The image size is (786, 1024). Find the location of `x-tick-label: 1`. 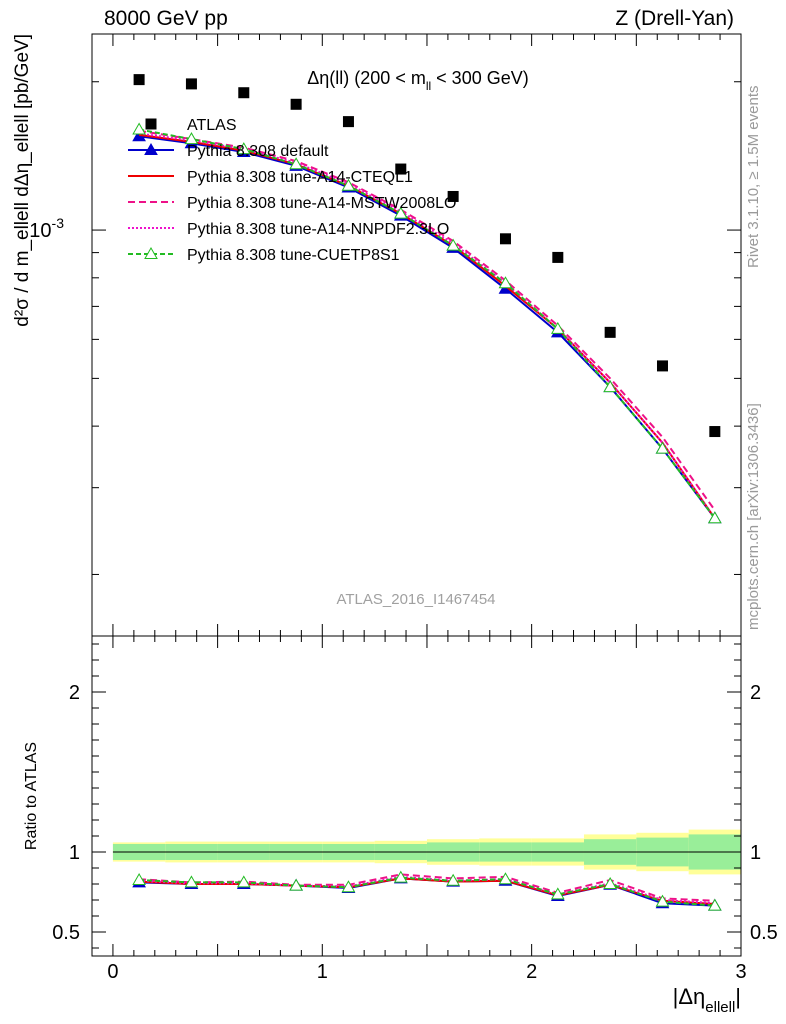

x-tick-label: 1 is located at coordinates (322, 972).